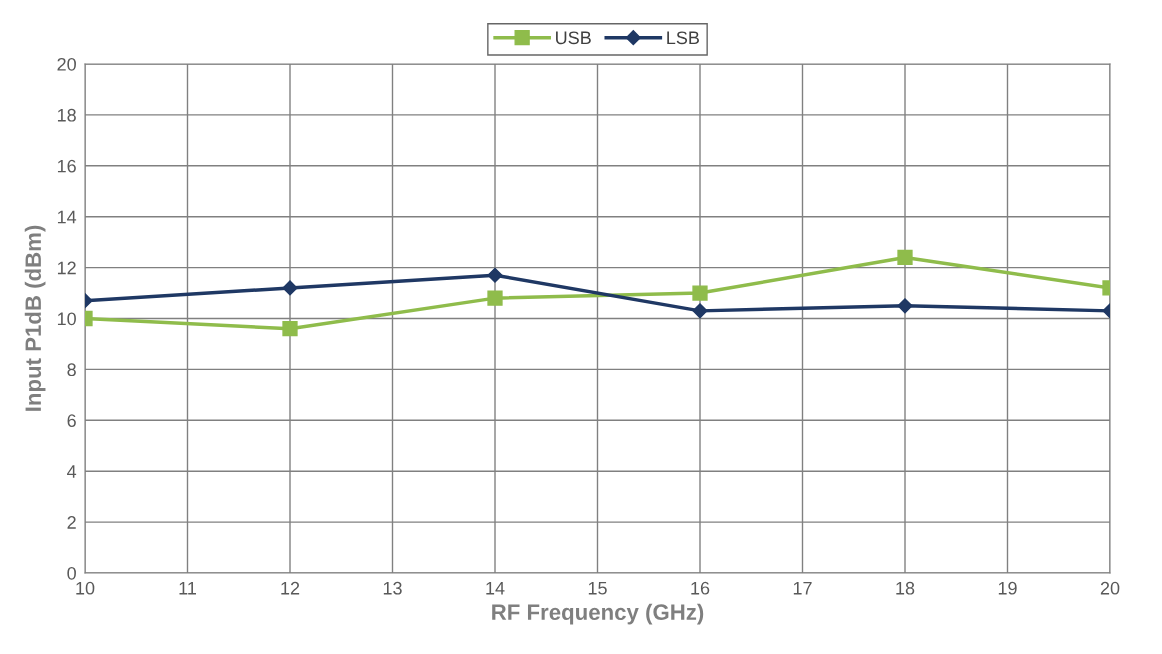  What do you see at coordinates (35, 318) in the screenshot?
I see `y-axis-title: Input P1dB (dBm)` at bounding box center [35, 318].